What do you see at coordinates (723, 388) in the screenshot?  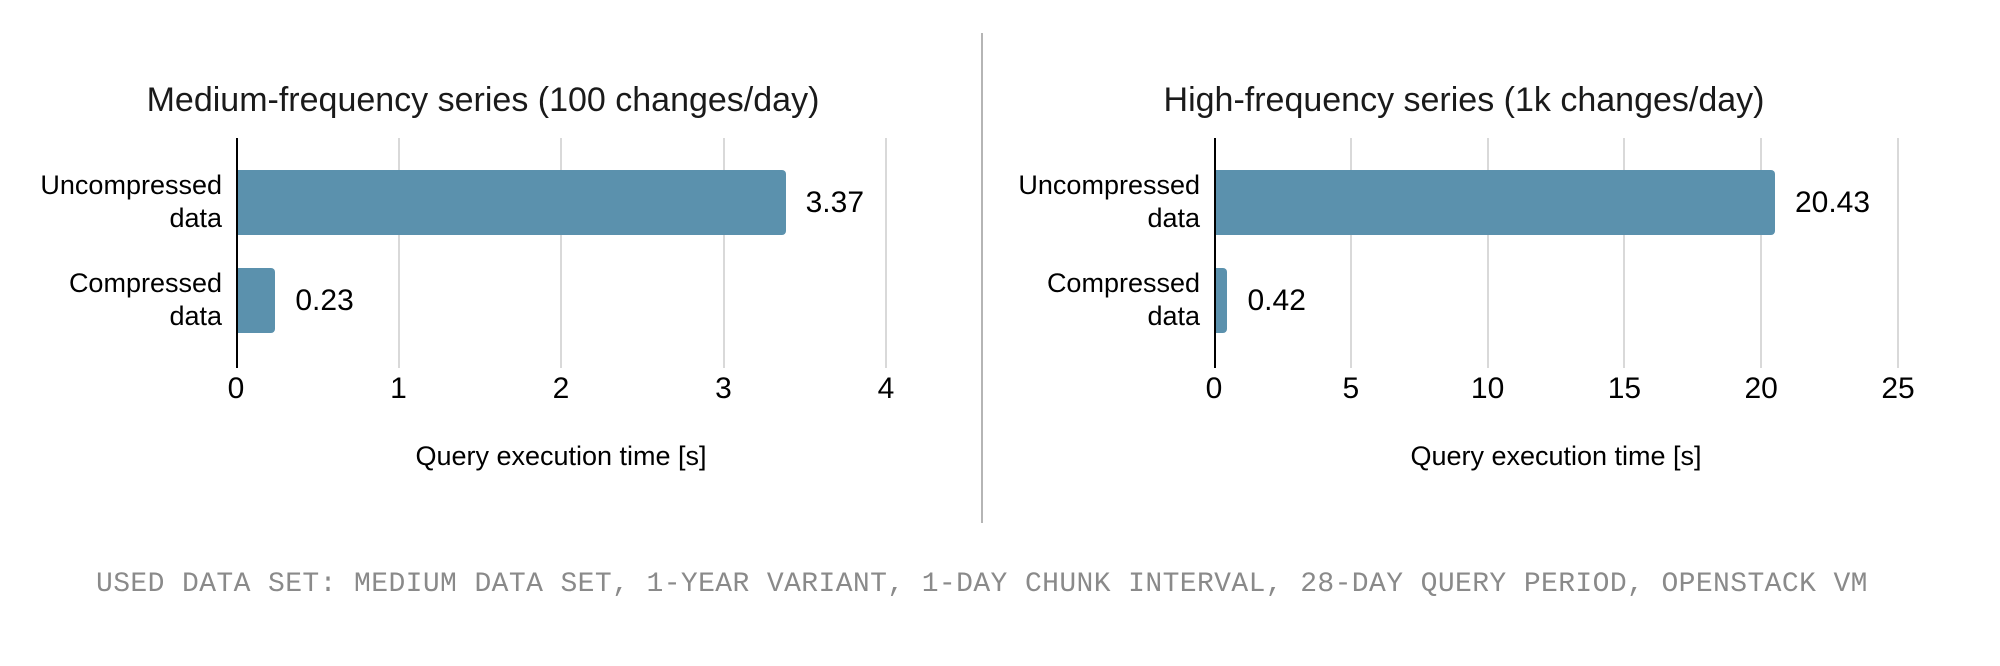 I see `x-tick-label: 3` at bounding box center [723, 388].